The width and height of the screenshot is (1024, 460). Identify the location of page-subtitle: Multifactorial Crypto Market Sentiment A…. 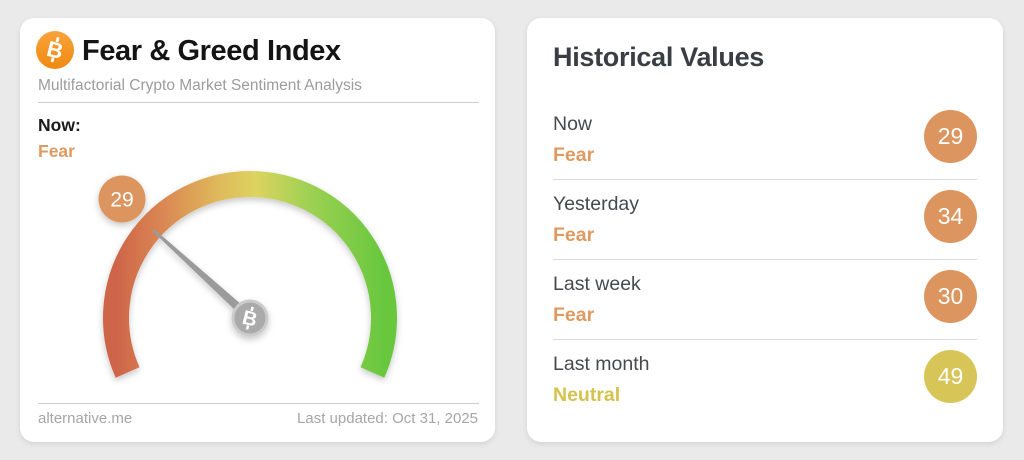
(200, 85).